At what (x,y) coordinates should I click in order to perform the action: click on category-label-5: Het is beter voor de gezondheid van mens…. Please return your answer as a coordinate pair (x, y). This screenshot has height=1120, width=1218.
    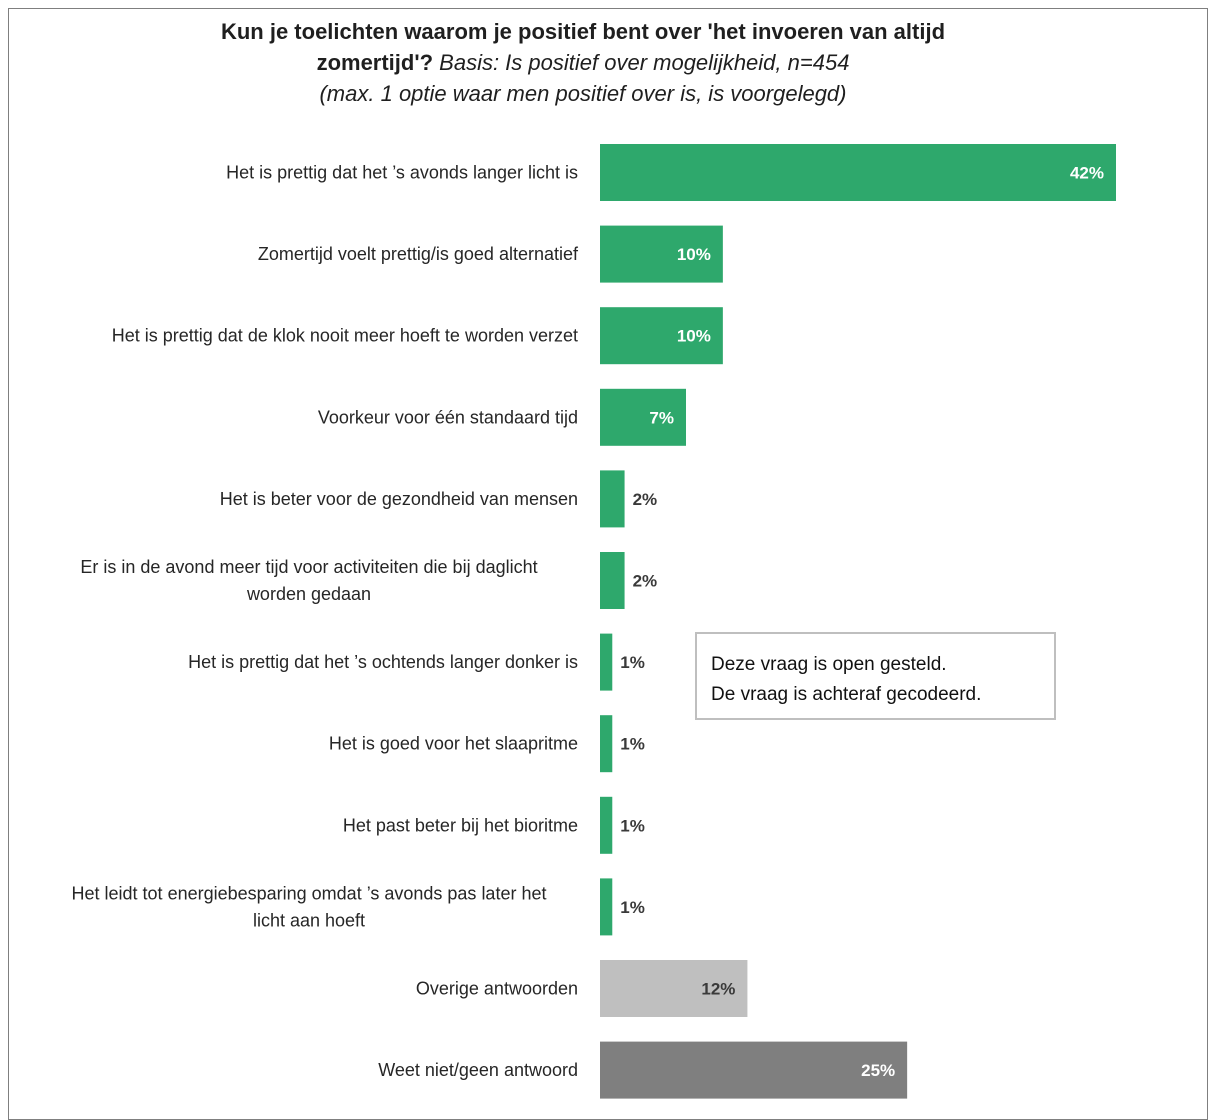
    Looking at the image, I should click on (399, 499).